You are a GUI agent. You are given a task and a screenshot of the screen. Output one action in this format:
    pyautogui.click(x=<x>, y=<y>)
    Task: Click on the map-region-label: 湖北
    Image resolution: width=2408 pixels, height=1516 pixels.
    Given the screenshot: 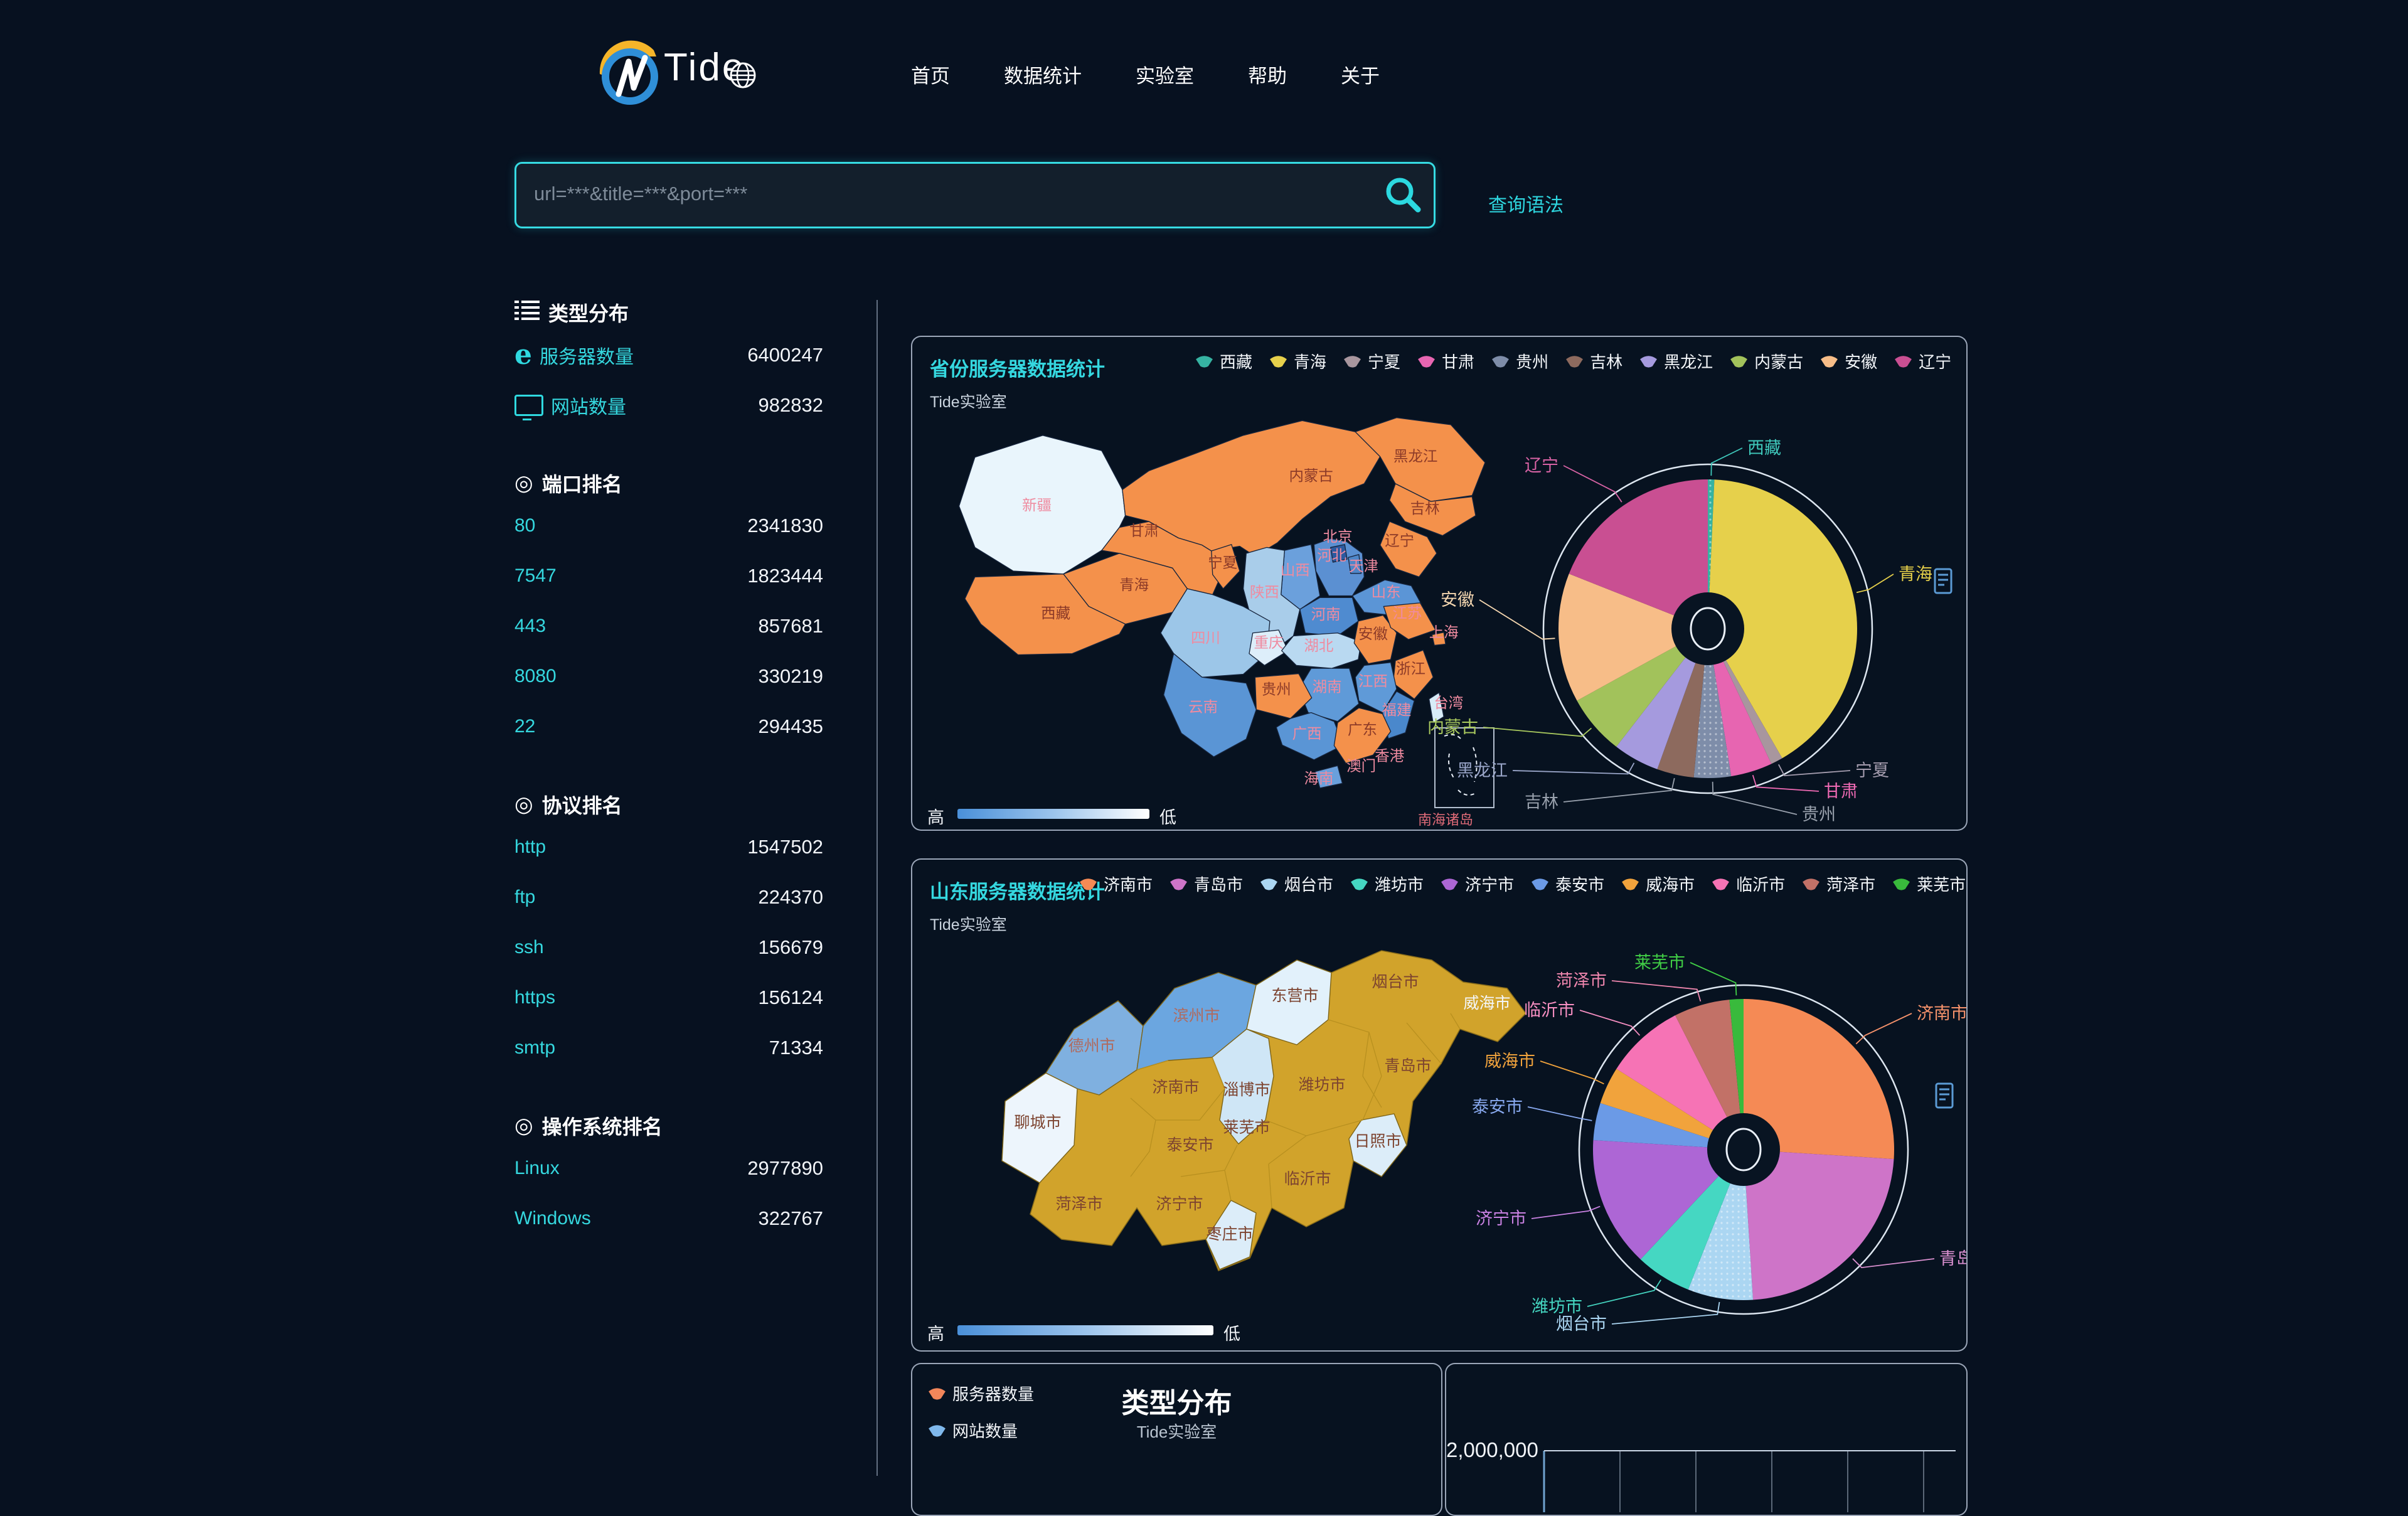 What is the action you would take?
    pyautogui.click(x=1318, y=646)
    